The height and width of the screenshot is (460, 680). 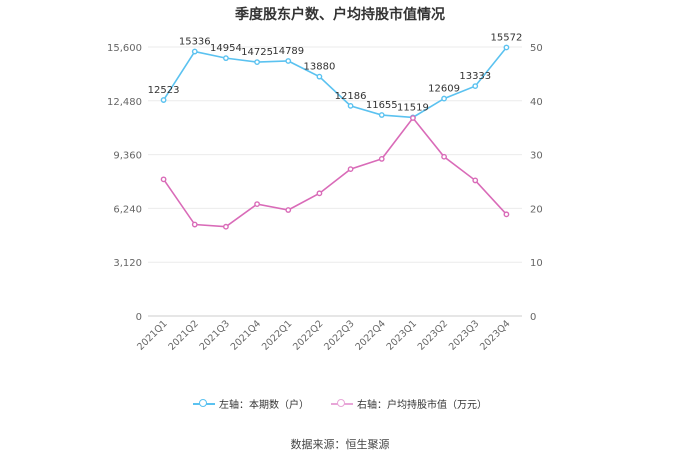 I want to click on legend-item-households: 左轴：本期数（户）, so click(x=251, y=403).